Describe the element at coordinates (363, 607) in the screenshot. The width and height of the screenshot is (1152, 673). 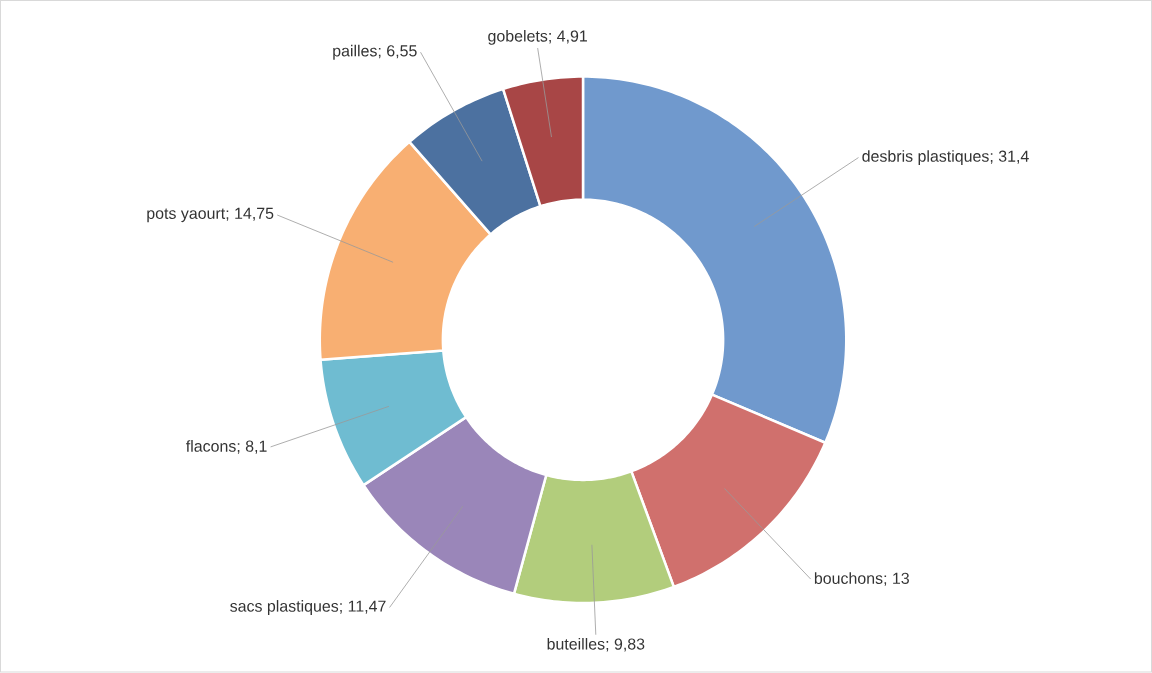
I see `data-label: ; 11,47` at that location.